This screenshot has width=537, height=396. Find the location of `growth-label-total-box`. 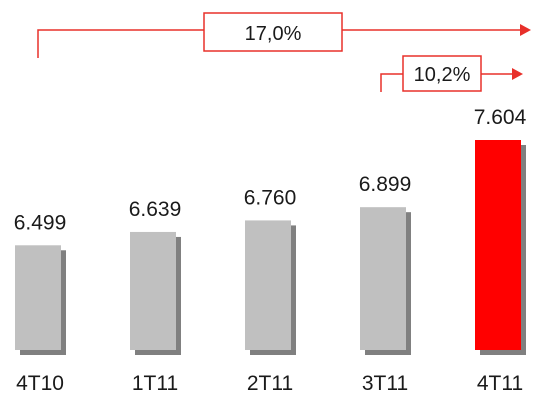

growth-label-total-box is located at coordinates (273, 32).